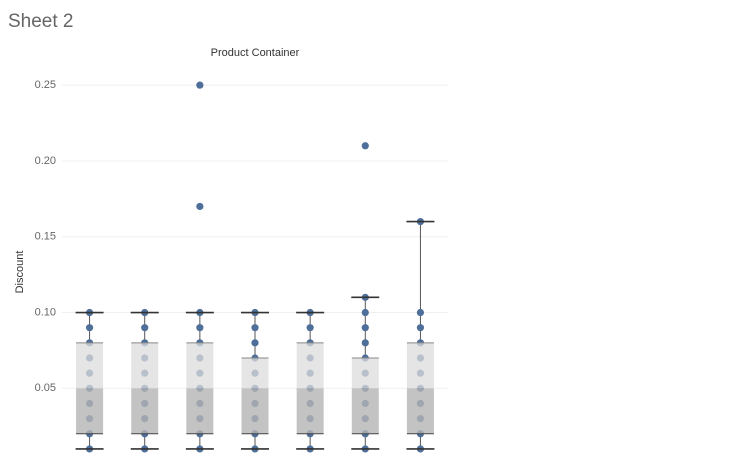 This screenshot has height=459, width=736. What do you see at coordinates (45, 161) in the screenshot?
I see `y-tick-label: 0.20` at bounding box center [45, 161].